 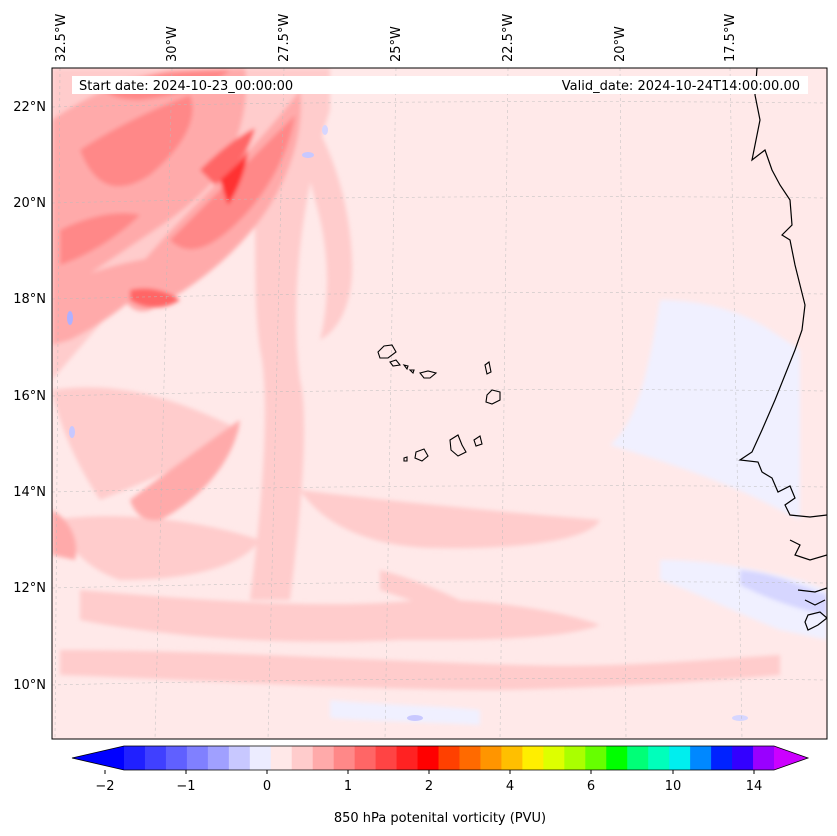 I want to click on colorbar-extend-min, so click(x=98, y=758).